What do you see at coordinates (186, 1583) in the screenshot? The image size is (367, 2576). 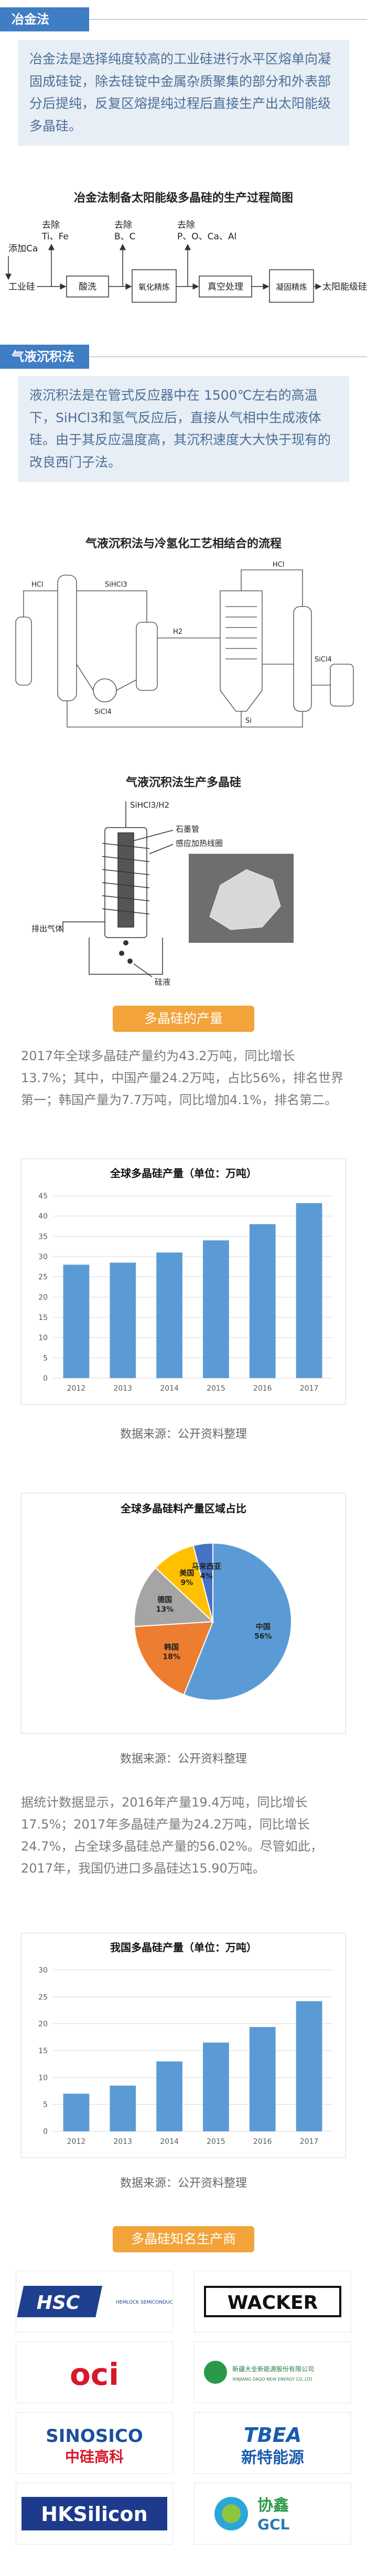 I see `slice-value: 9%` at bounding box center [186, 1583].